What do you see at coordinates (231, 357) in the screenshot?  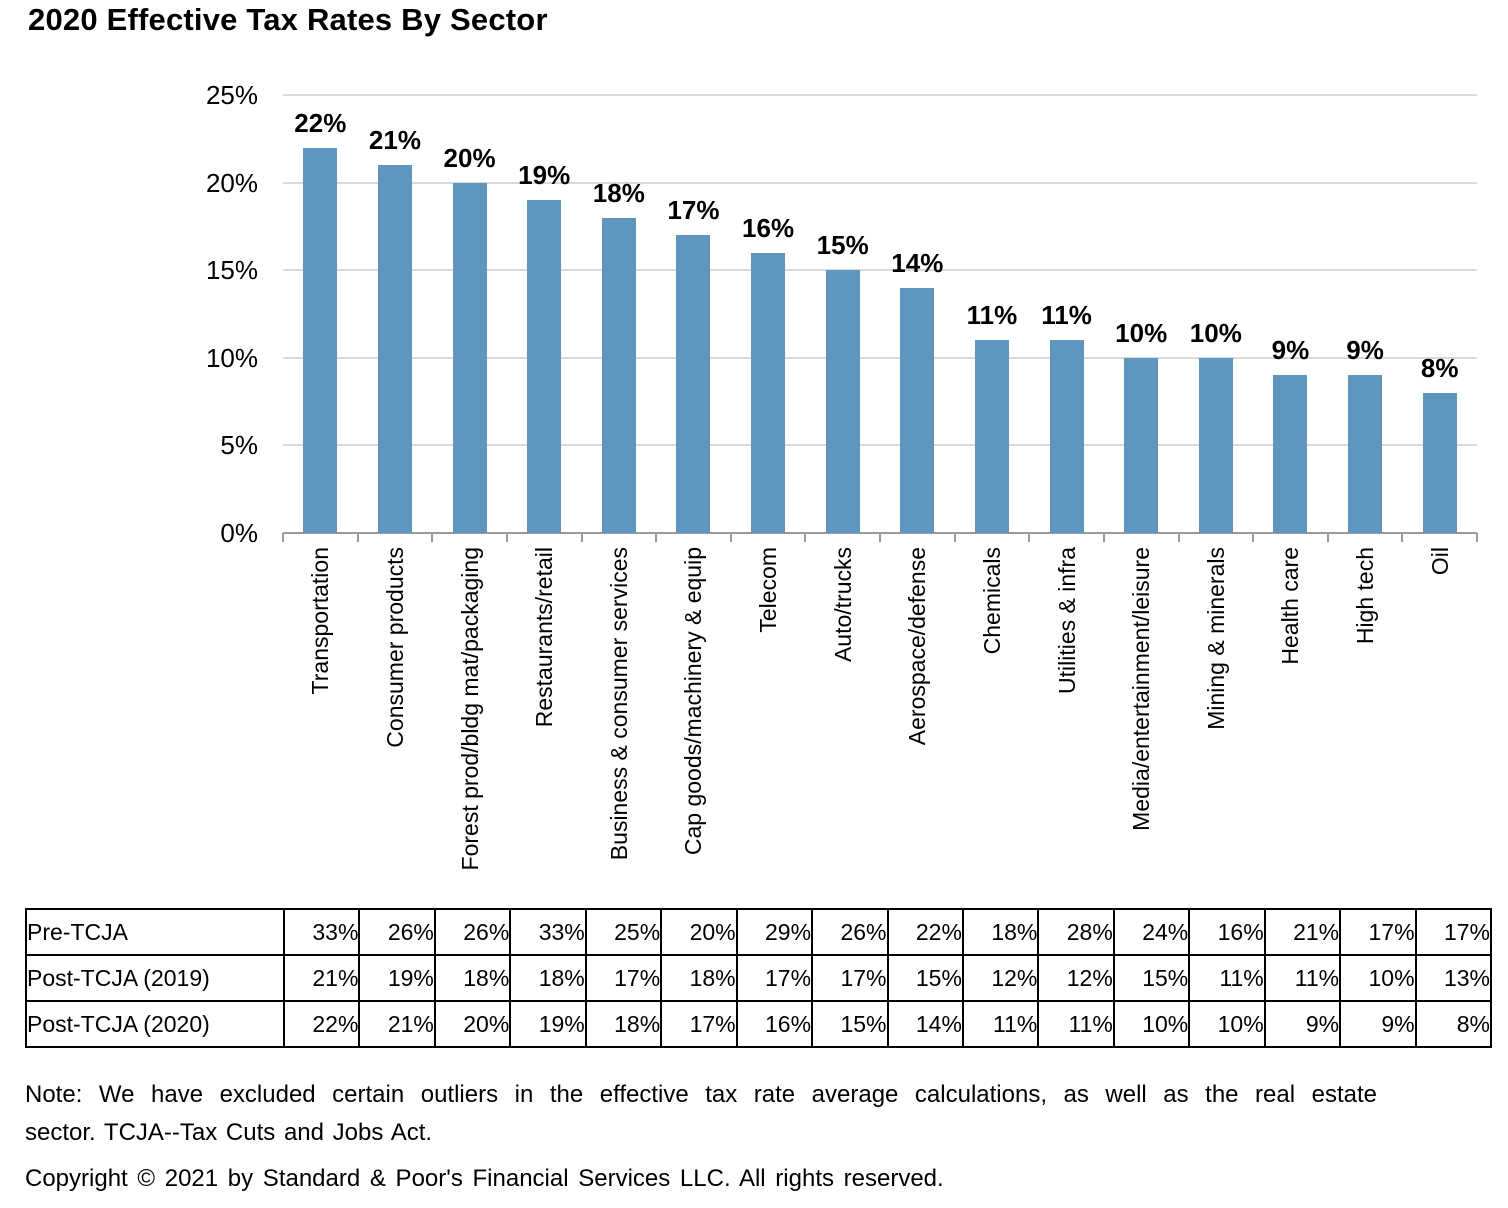 I see `y-tick-label: 10%` at bounding box center [231, 357].